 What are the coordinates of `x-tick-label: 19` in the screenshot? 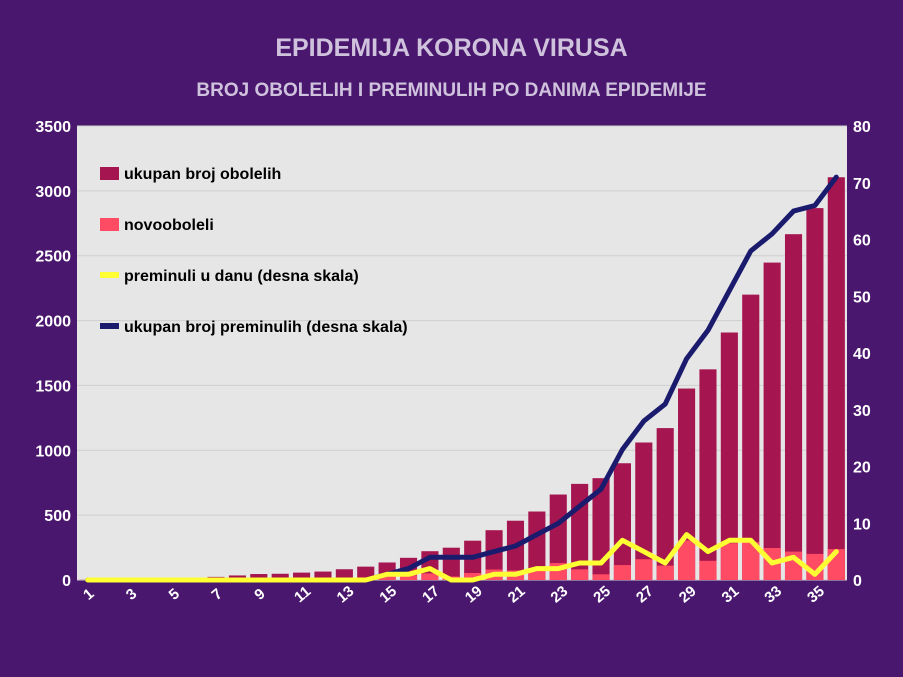 It's located at (474, 595).